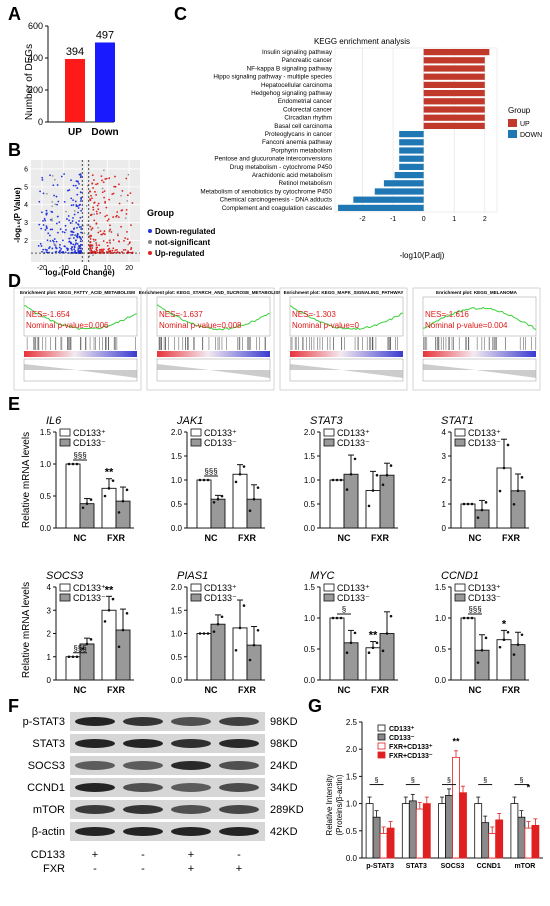 This screenshot has width=550, height=906. What do you see at coordinates (48, 744) in the screenshot?
I see `panel-f-row-label: STAT3` at bounding box center [48, 744].